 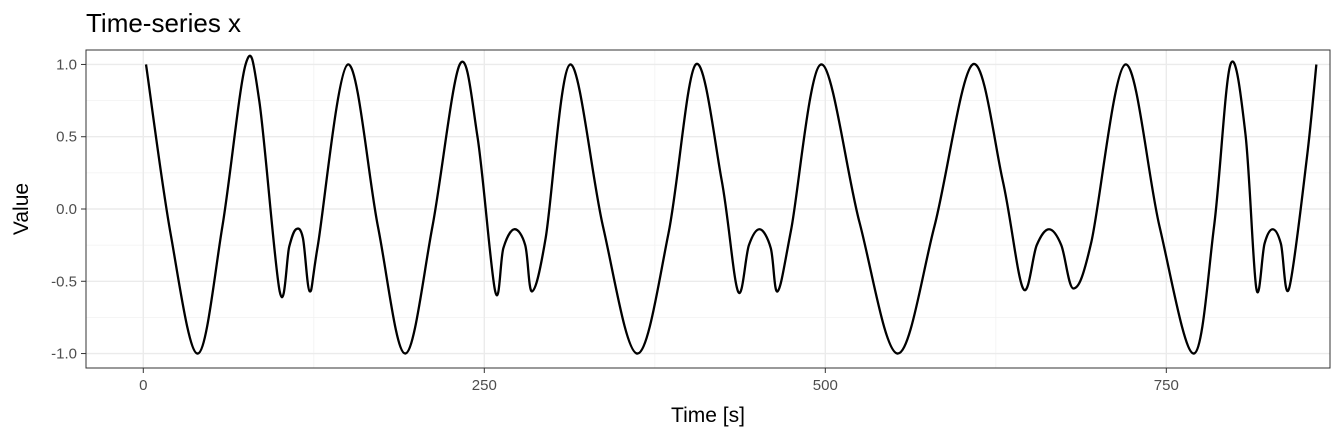 I want to click on y-tick-label: 0.0, so click(x=66, y=209).